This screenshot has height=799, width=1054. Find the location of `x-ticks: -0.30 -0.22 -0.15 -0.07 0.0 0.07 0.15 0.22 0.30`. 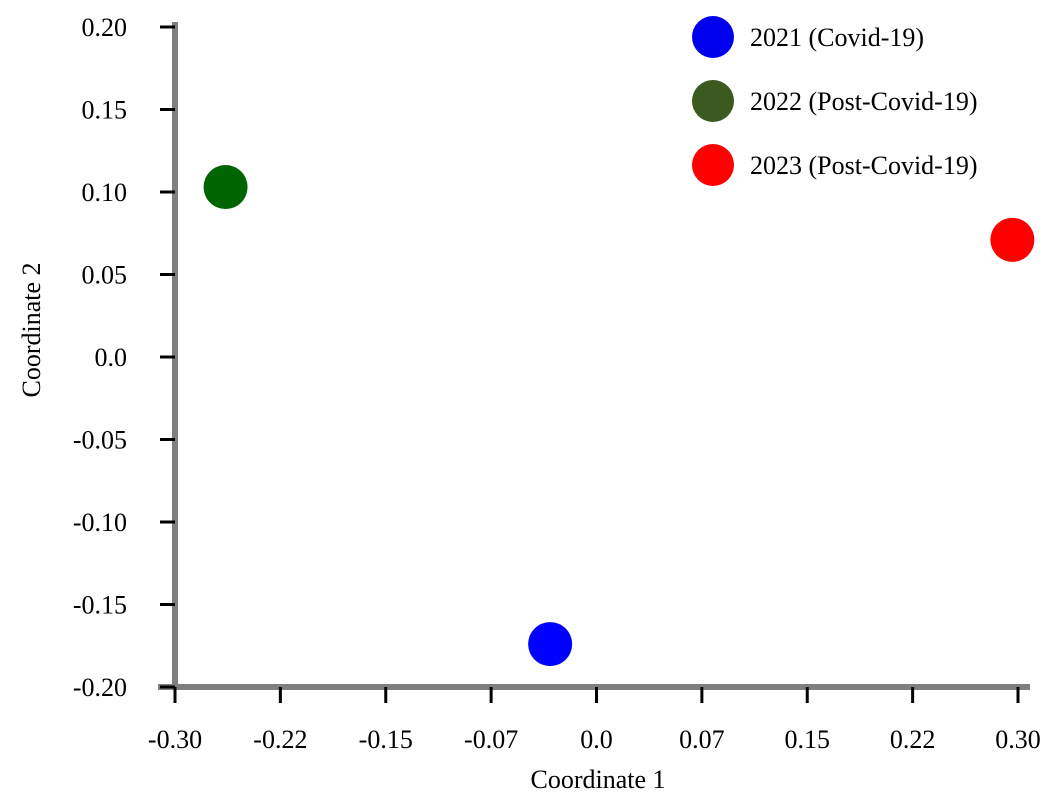

x-ticks: -0.30 -0.22 -0.15 -0.07 0.0 0.07 0.15 0.22 0.30 is located at coordinates (594, 720).